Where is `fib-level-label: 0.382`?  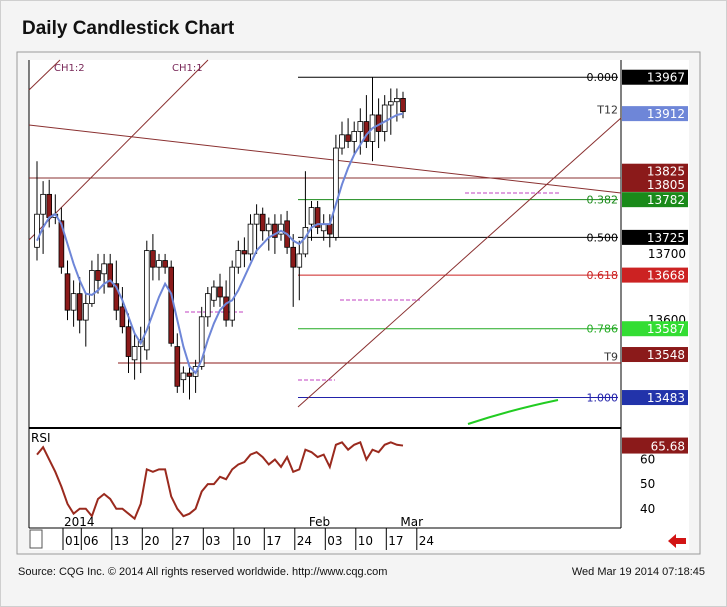
fib-level-label: 0.382 is located at coordinates (603, 200).